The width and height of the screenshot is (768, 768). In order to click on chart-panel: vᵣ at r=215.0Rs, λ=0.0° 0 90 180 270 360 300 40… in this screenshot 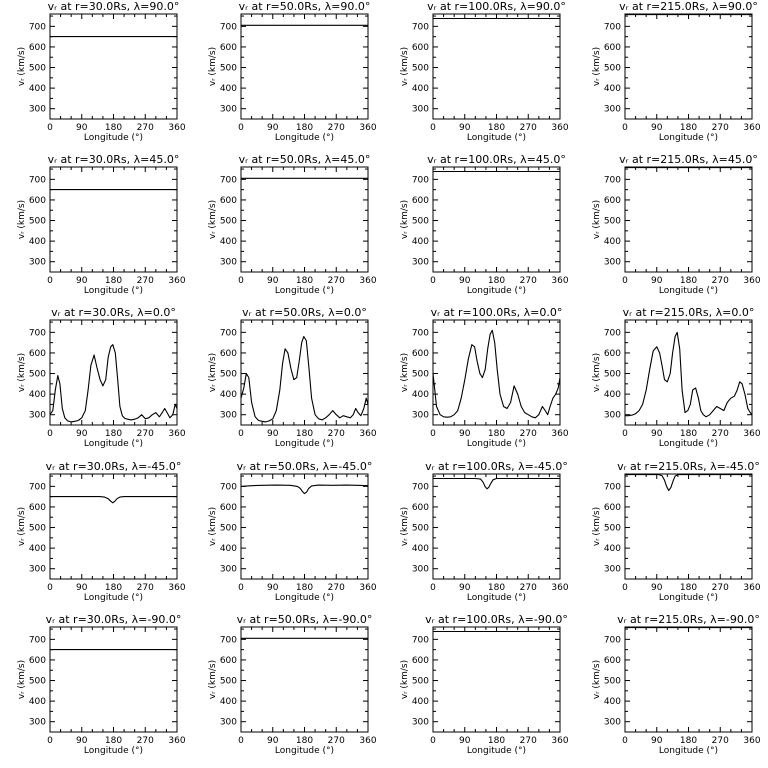, I will do `click(676, 377)`.